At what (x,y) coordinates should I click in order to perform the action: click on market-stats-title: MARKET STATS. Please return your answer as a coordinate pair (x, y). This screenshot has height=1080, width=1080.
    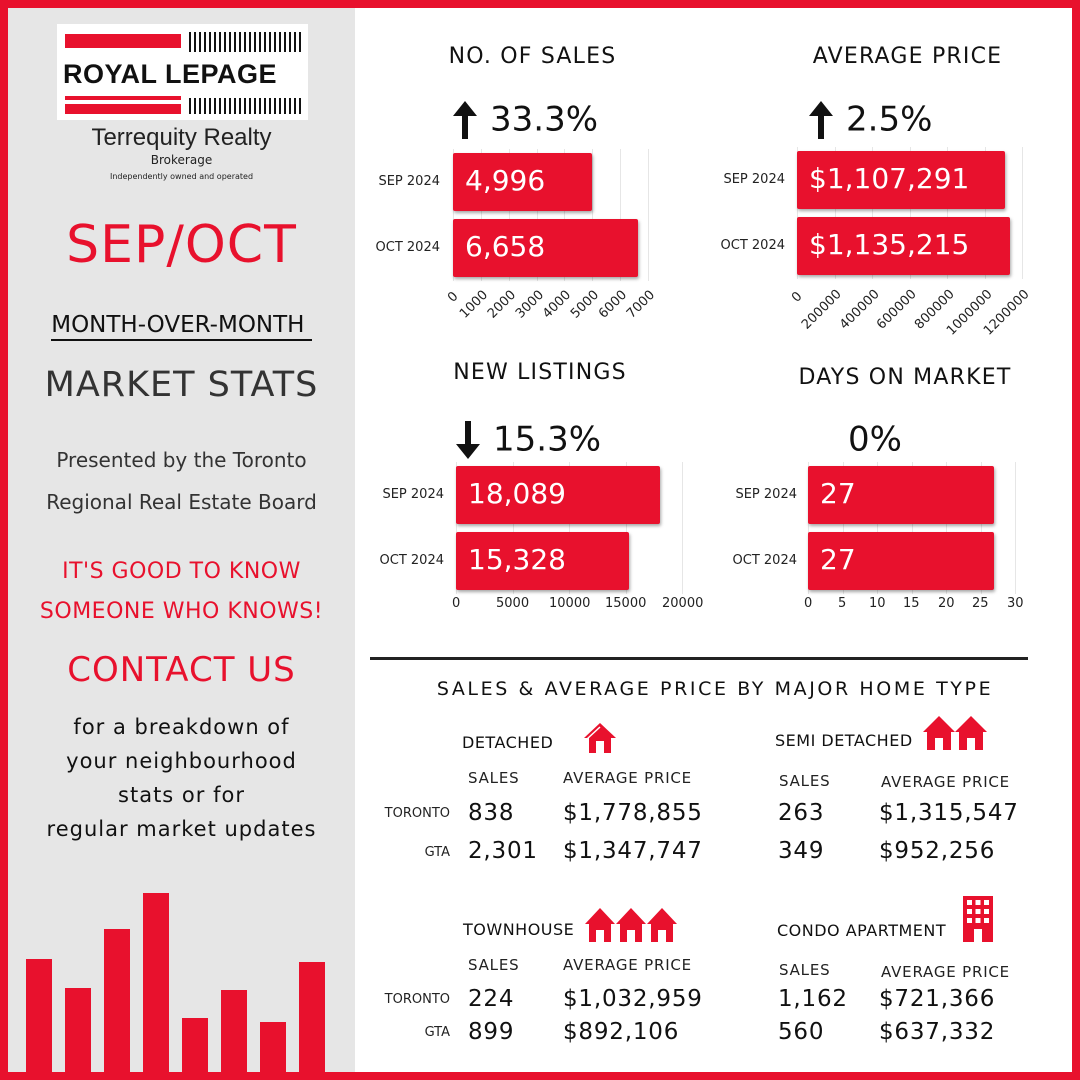
    Looking at the image, I should click on (181, 385).